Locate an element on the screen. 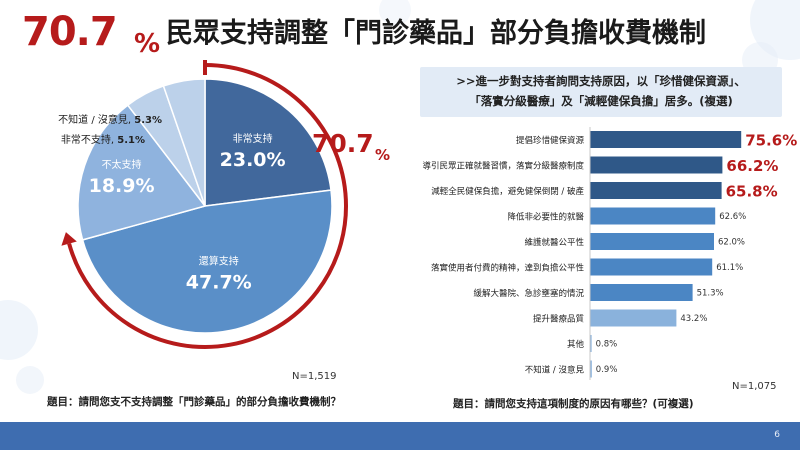 This screenshot has width=800, height=450. pie-slice-label: 不太支持 is located at coordinates (122, 164).